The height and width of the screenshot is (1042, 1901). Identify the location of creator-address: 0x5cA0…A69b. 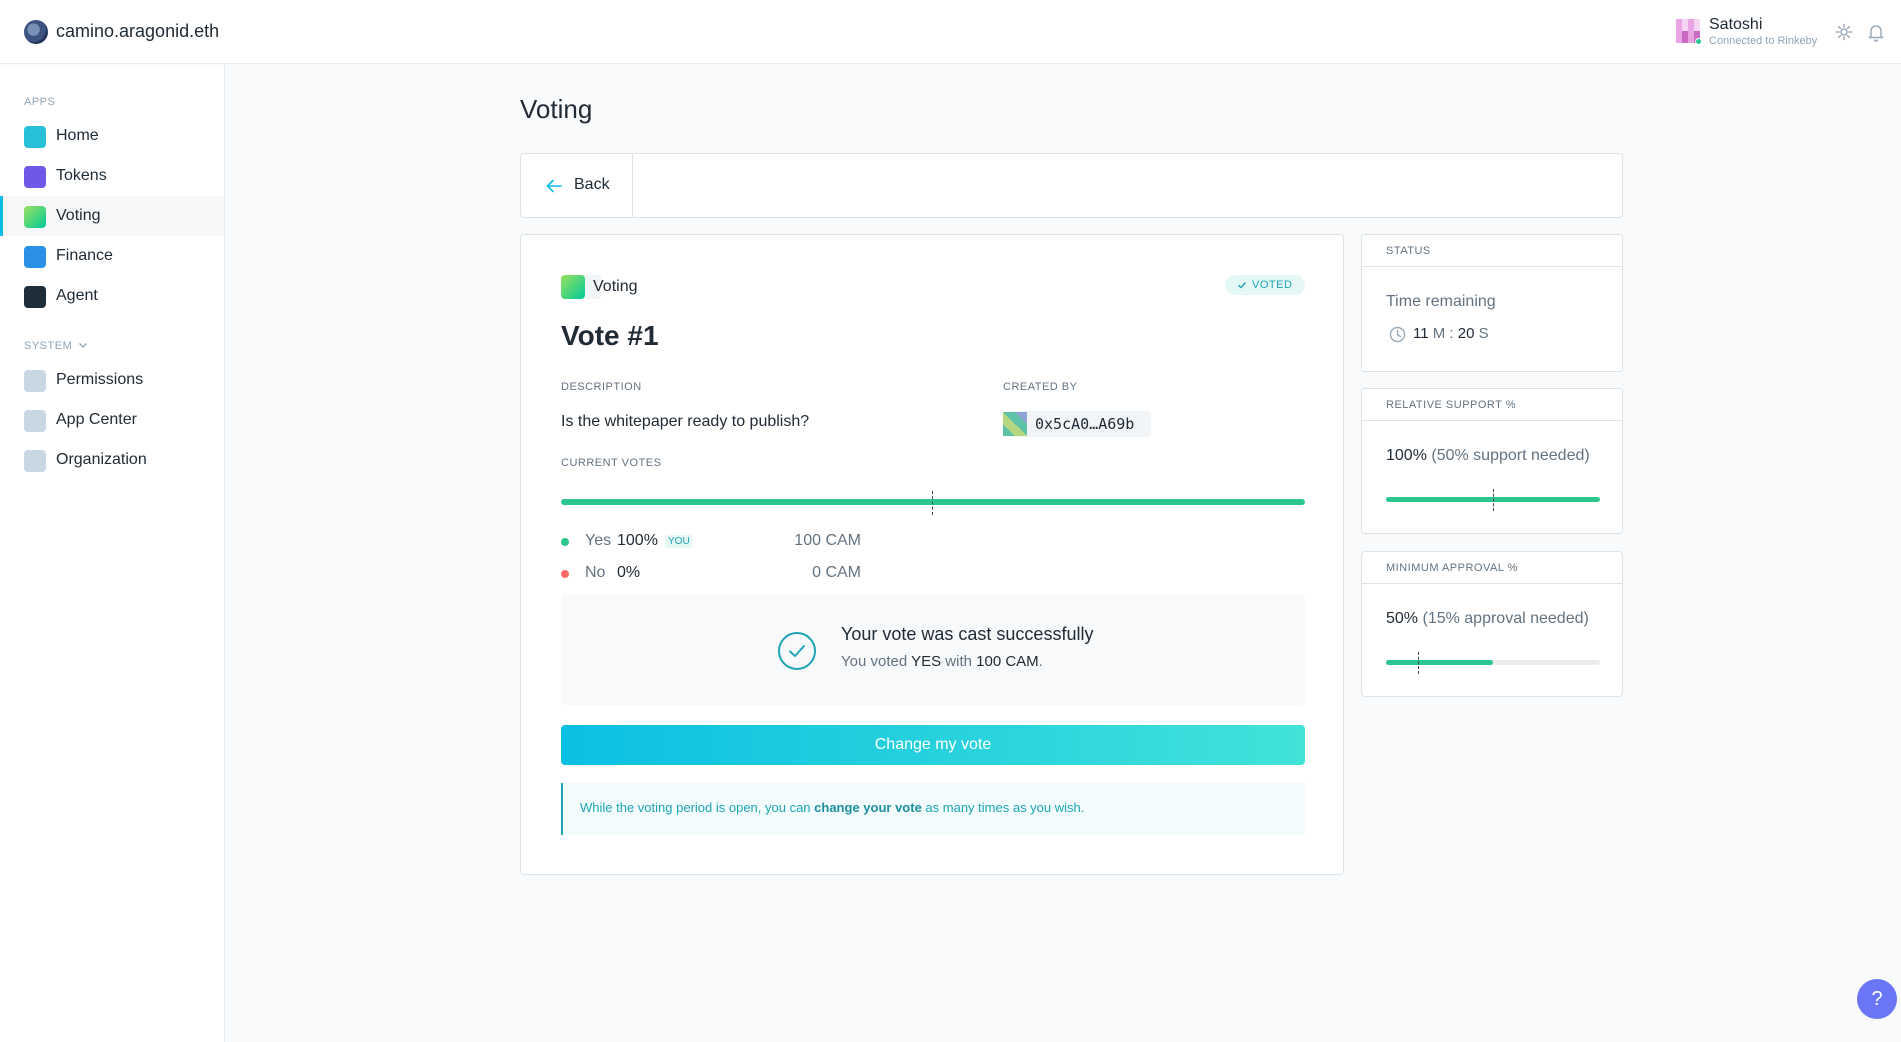
(1085, 424).